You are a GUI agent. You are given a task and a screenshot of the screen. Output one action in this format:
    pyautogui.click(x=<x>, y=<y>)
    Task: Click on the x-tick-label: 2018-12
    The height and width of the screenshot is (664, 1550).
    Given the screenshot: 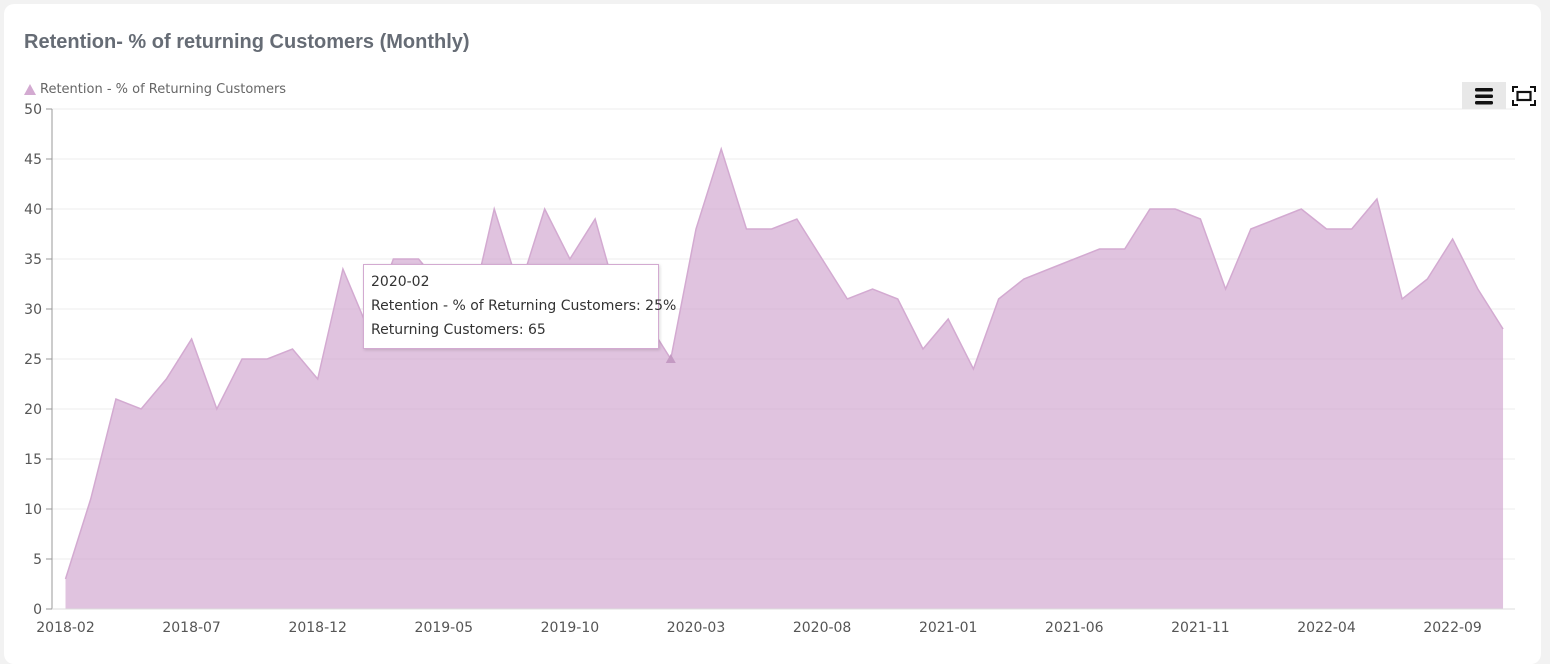 What is the action you would take?
    pyautogui.click(x=317, y=628)
    